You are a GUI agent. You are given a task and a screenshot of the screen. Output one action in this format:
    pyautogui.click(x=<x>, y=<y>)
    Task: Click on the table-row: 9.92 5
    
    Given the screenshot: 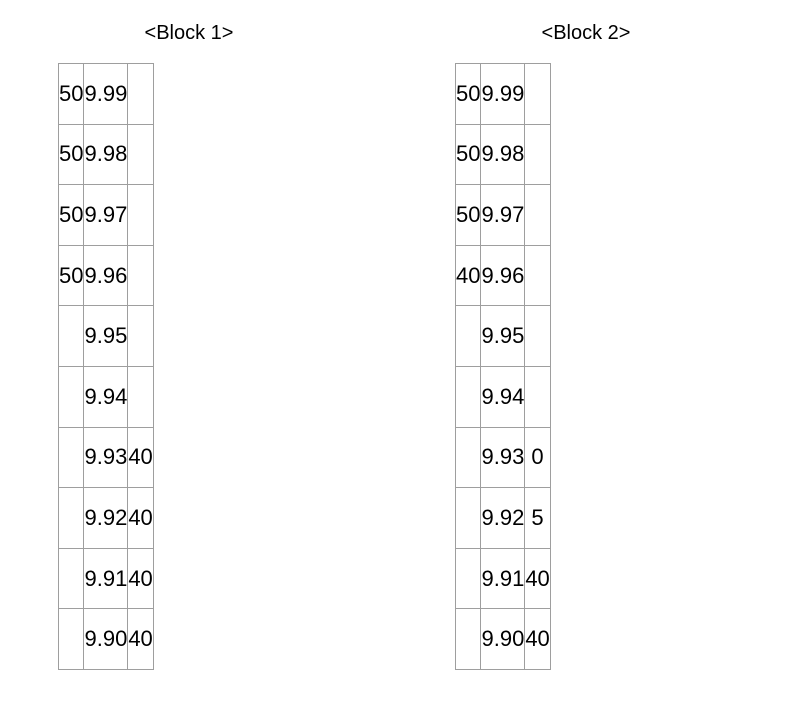 What is the action you would take?
    pyautogui.click(x=502, y=518)
    